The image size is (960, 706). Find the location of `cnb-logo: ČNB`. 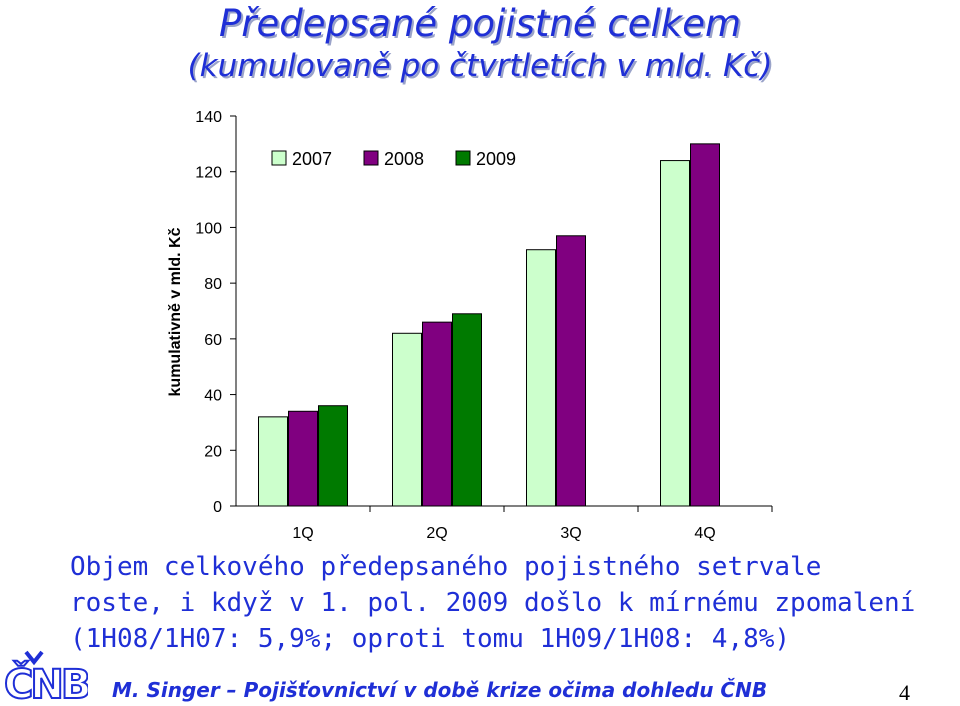

cnb-logo: ČNB is located at coordinates (48, 677).